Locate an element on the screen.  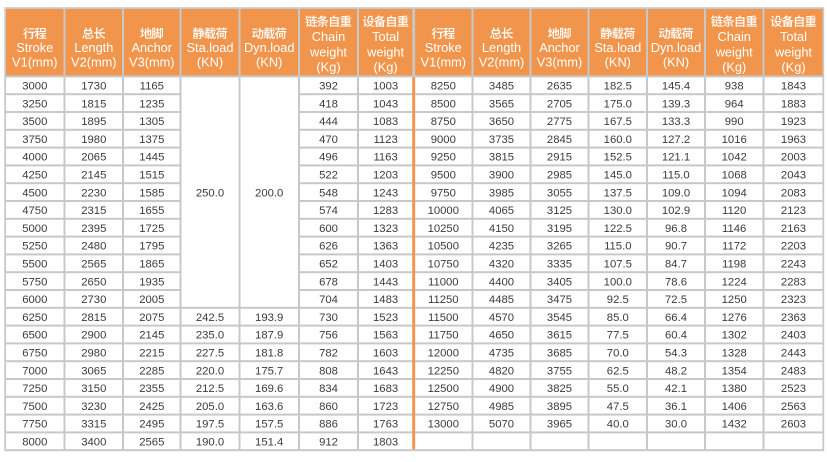
svg-text: 107.5 is located at coordinates (618, 265).